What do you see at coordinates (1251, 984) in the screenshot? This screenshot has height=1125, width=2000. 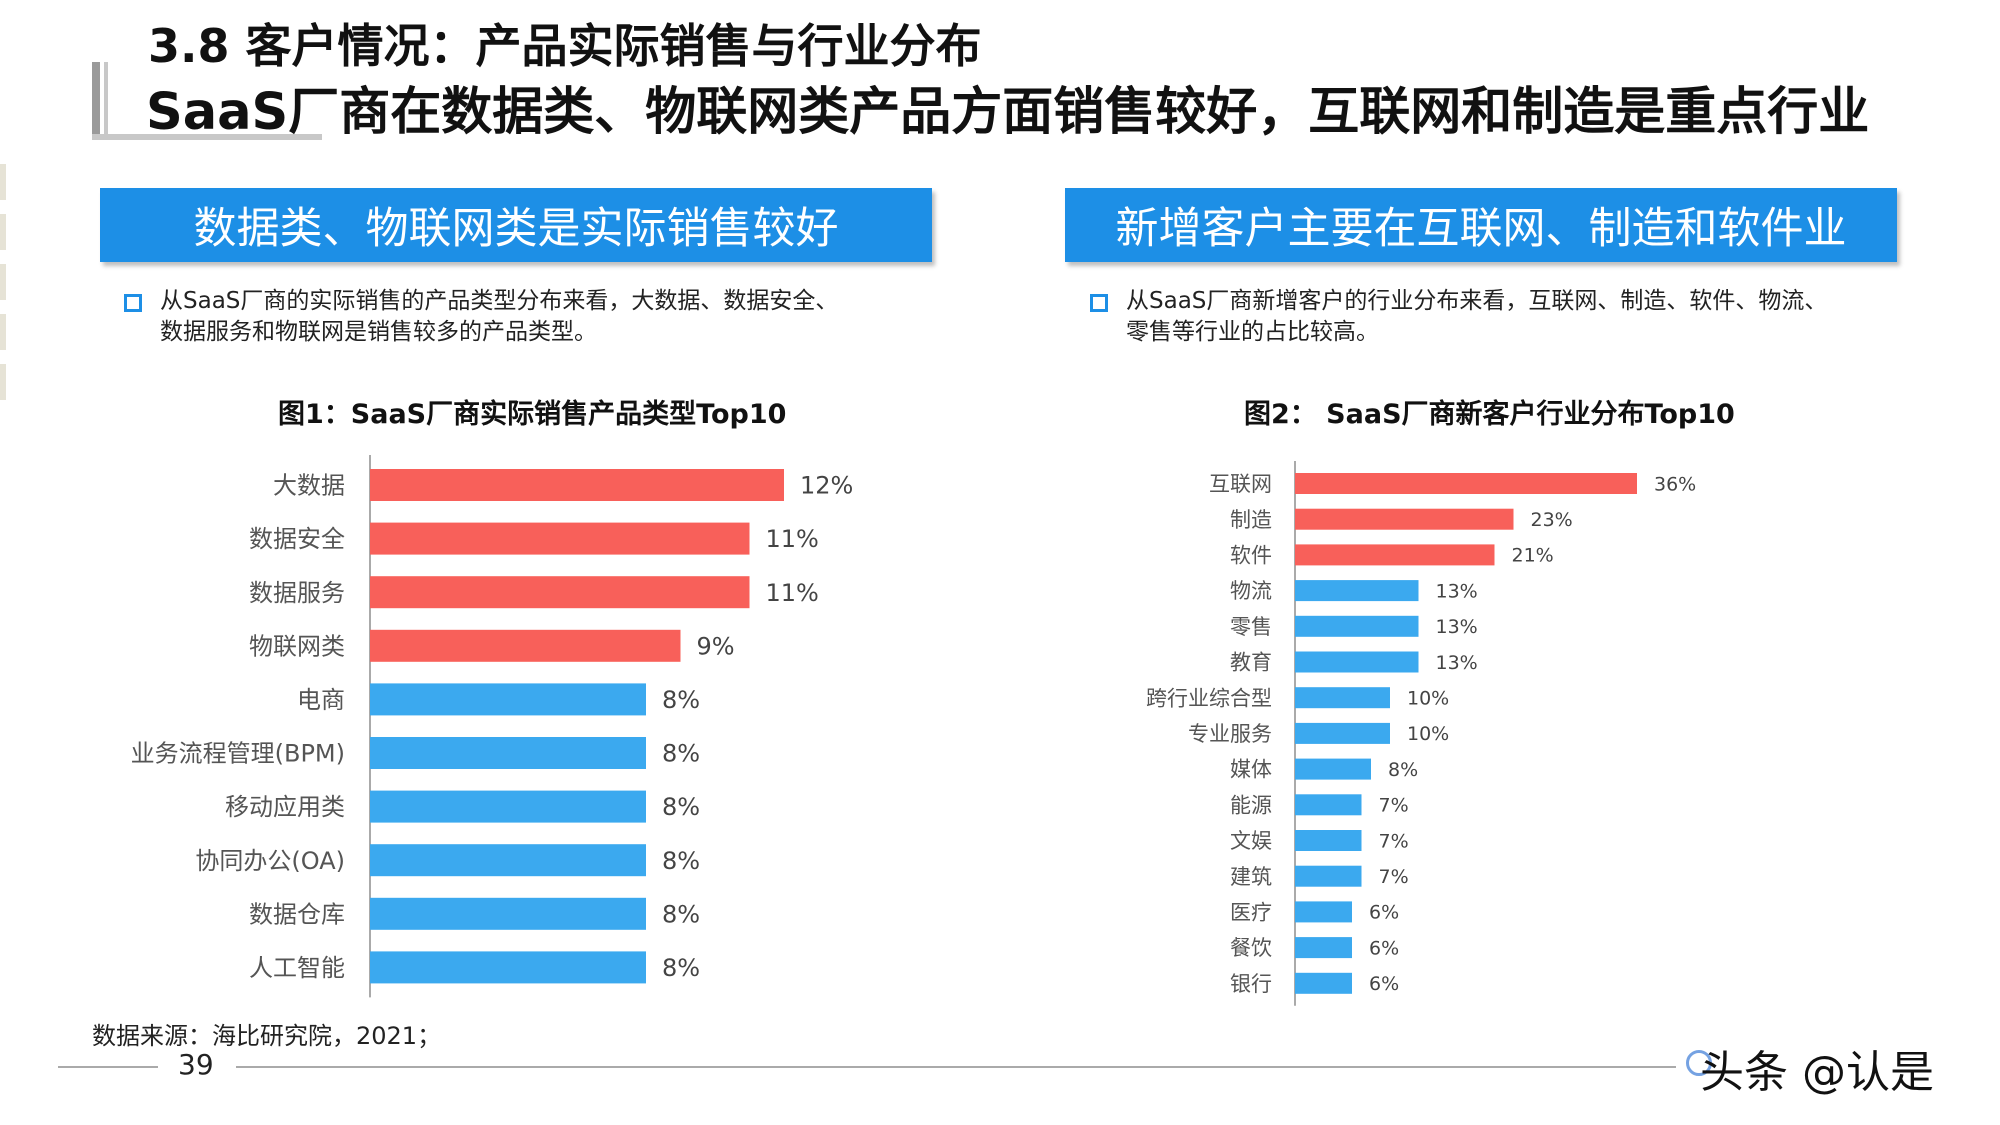 I see `category-label: 银行` at bounding box center [1251, 984].